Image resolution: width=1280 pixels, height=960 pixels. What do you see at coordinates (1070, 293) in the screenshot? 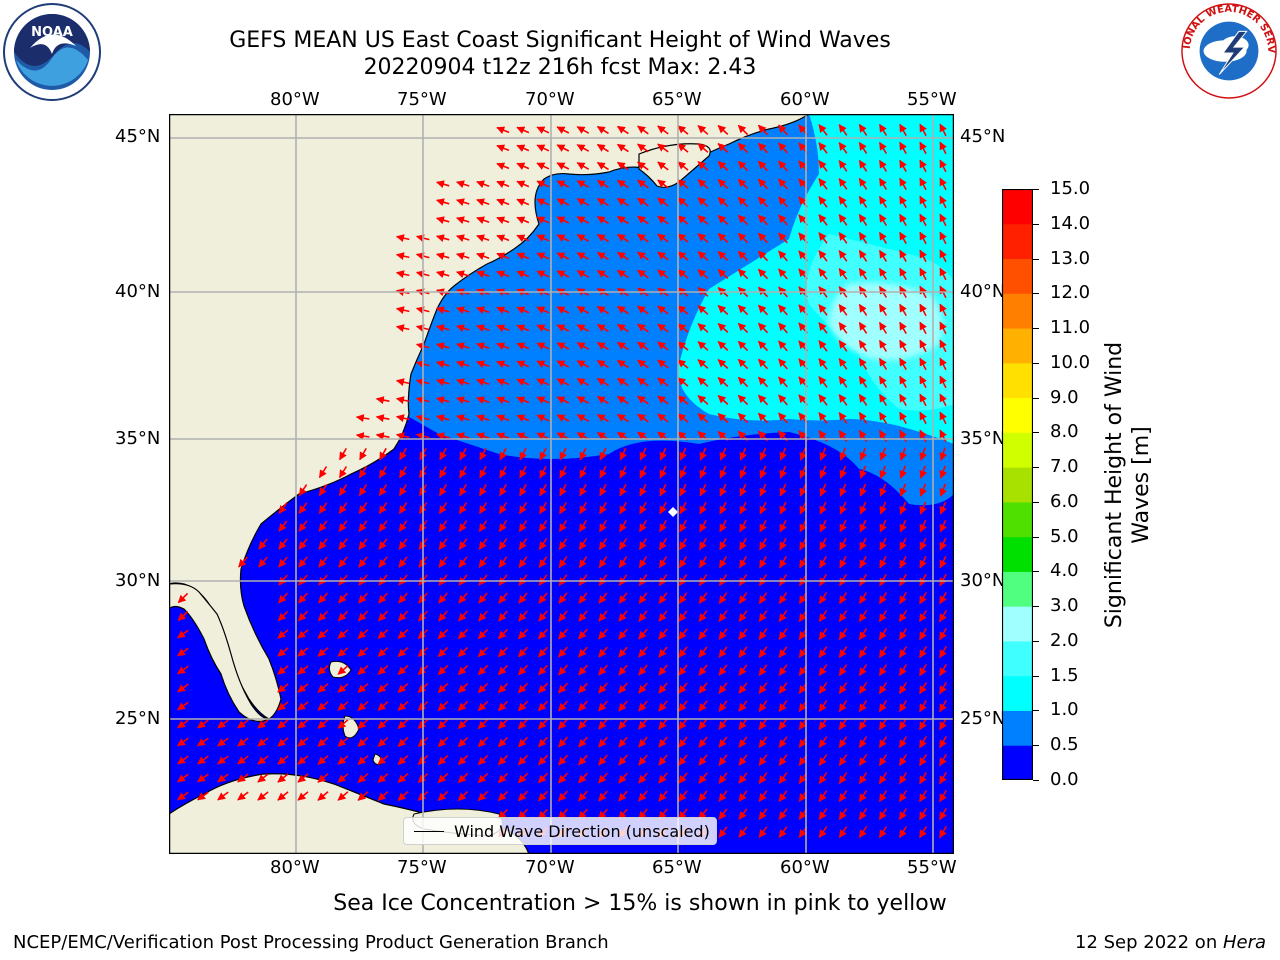
I see `colorbar-tick-label: 12.0` at bounding box center [1070, 293].